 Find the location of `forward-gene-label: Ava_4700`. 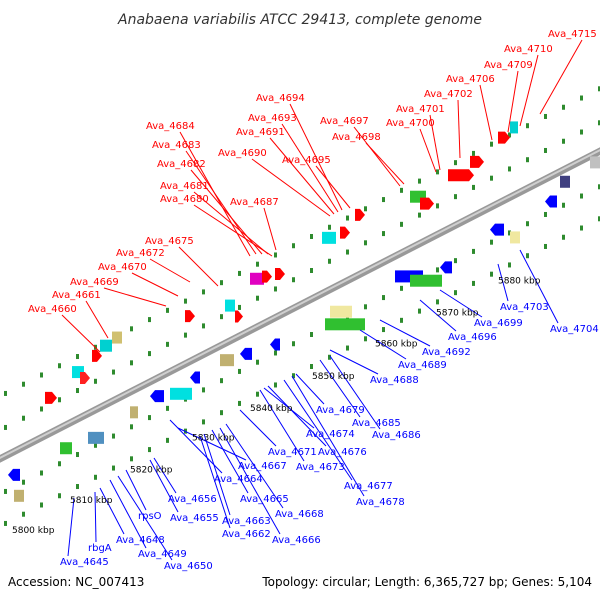

forward-gene-label: Ava_4700 is located at coordinates (410, 123).